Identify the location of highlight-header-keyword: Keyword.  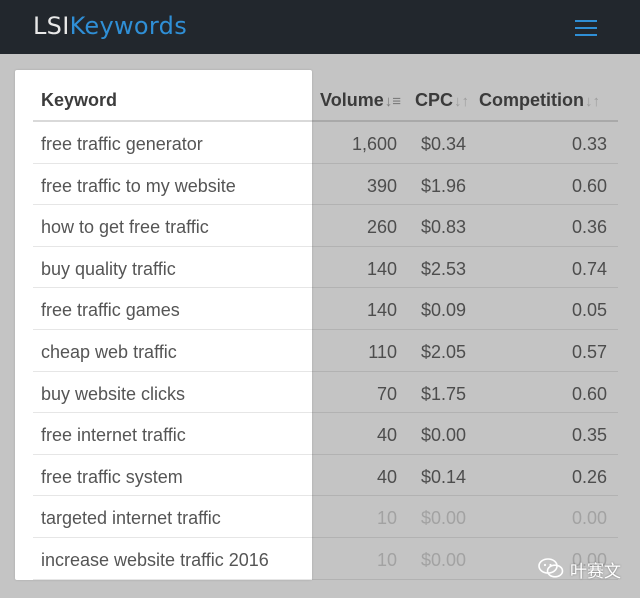
(79, 100).